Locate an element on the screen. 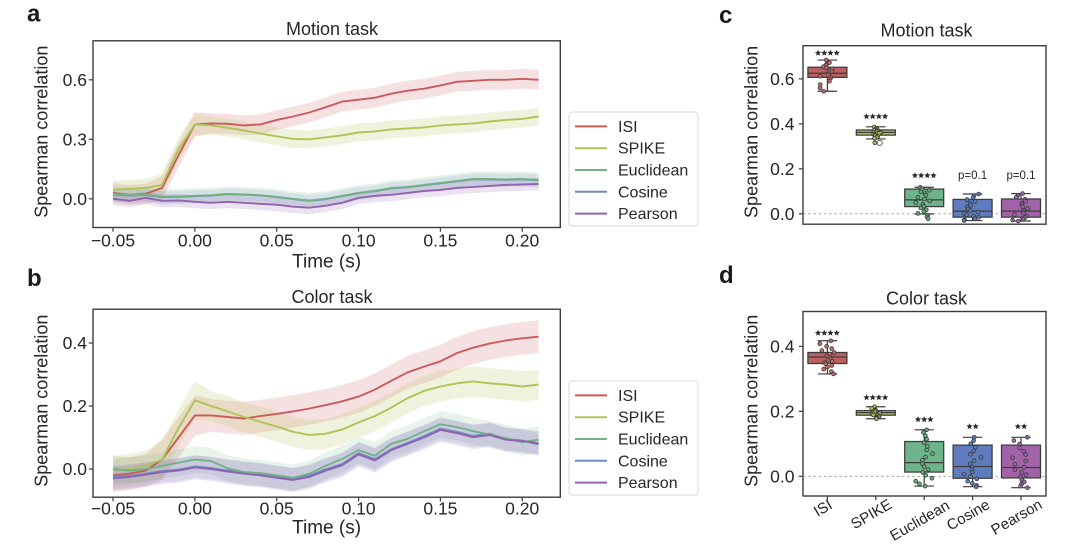 This screenshot has height=554, width=1080. svg-text: d is located at coordinates (726, 275).